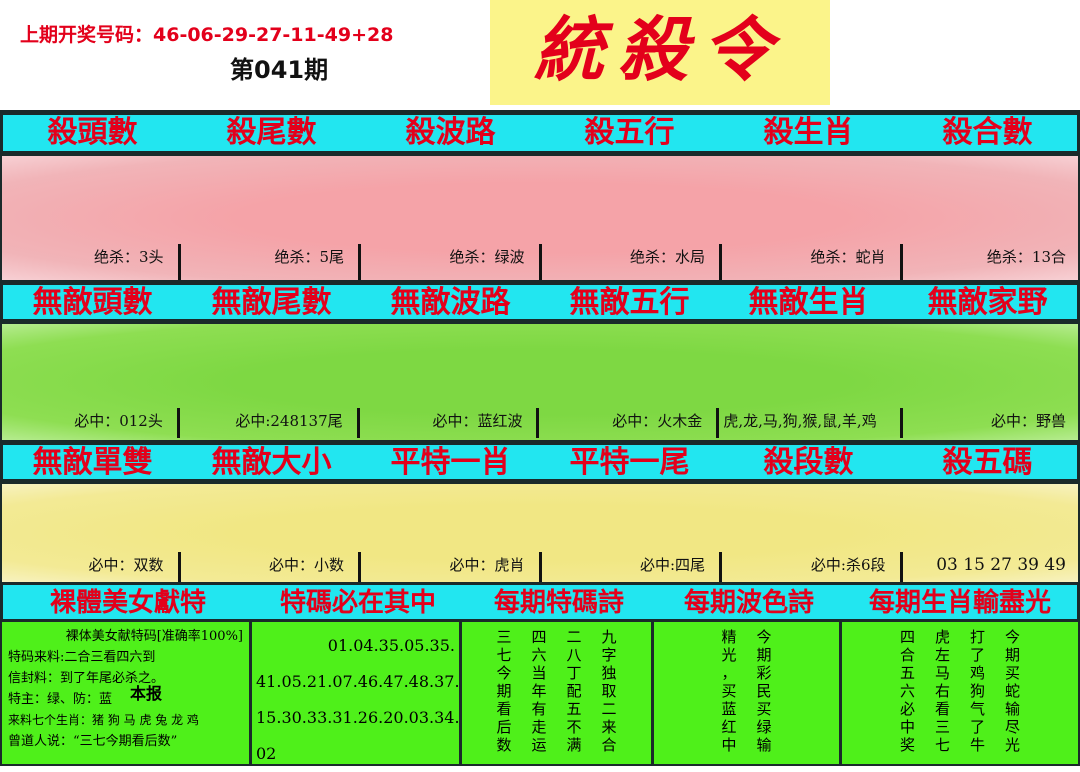  Describe the element at coordinates (90, 262) in the screenshot. I see `value-cell: 绝杀：3头` at that location.